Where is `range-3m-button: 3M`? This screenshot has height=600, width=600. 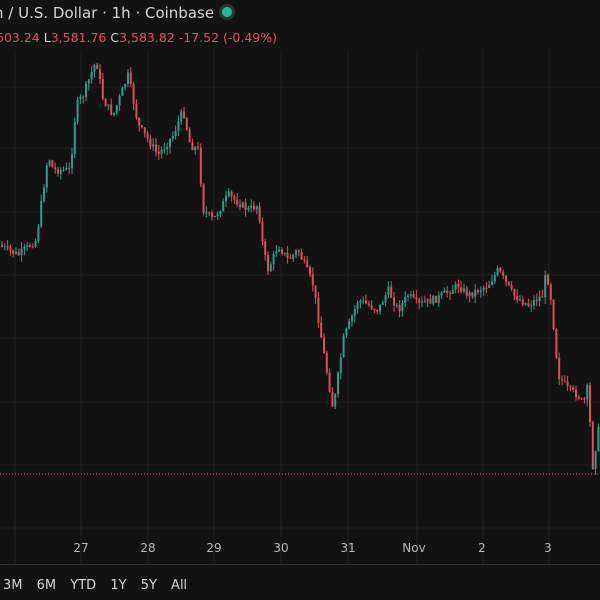 range-3m-button: 3M is located at coordinates (13, 585).